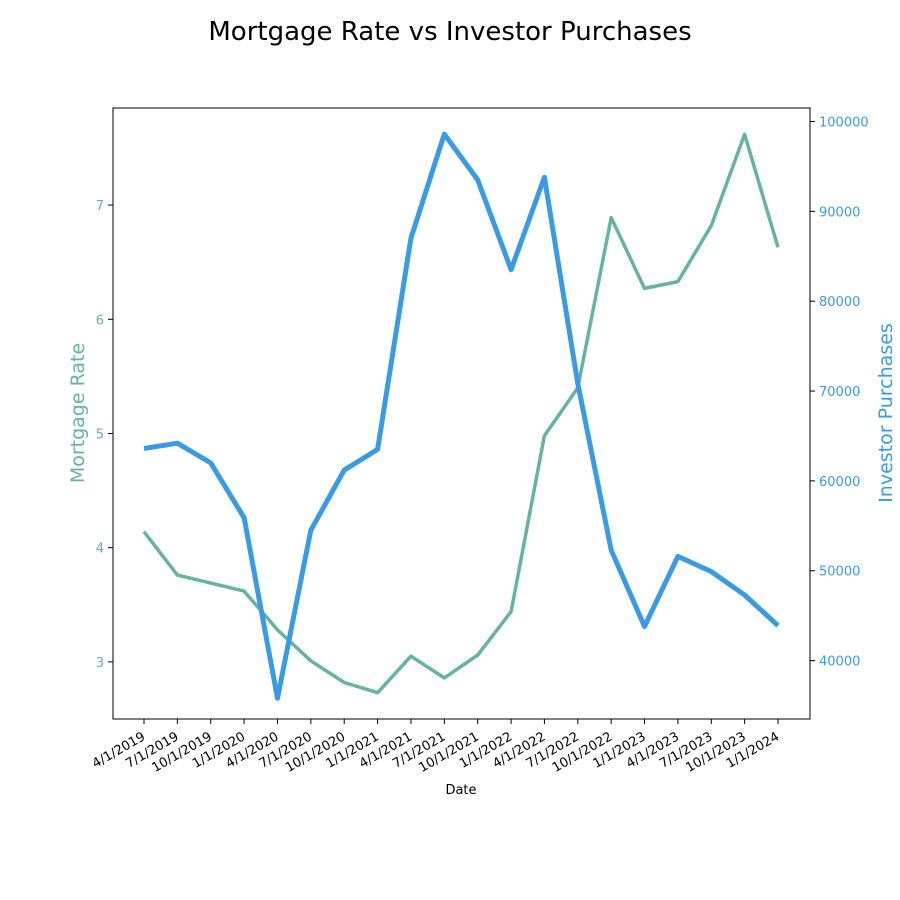  What do you see at coordinates (839, 212) in the screenshot?
I see `right-y-tick-label: 90000` at bounding box center [839, 212].